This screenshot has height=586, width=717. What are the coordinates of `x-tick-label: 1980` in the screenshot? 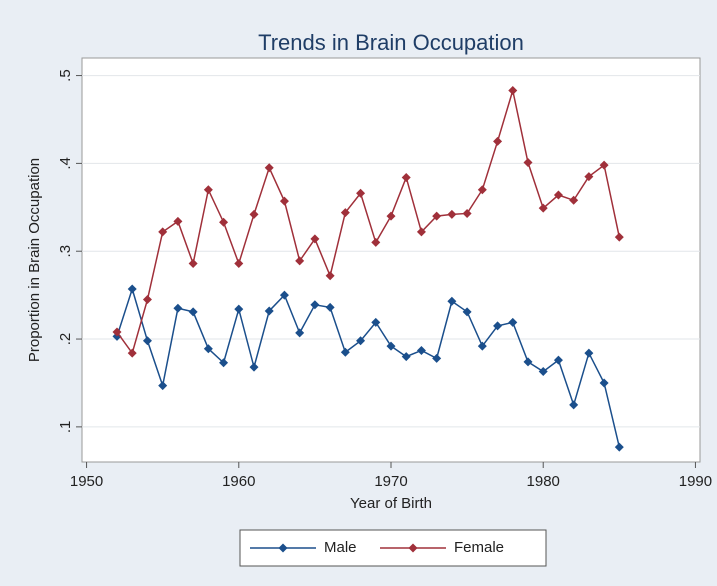 It's located at (543, 481).